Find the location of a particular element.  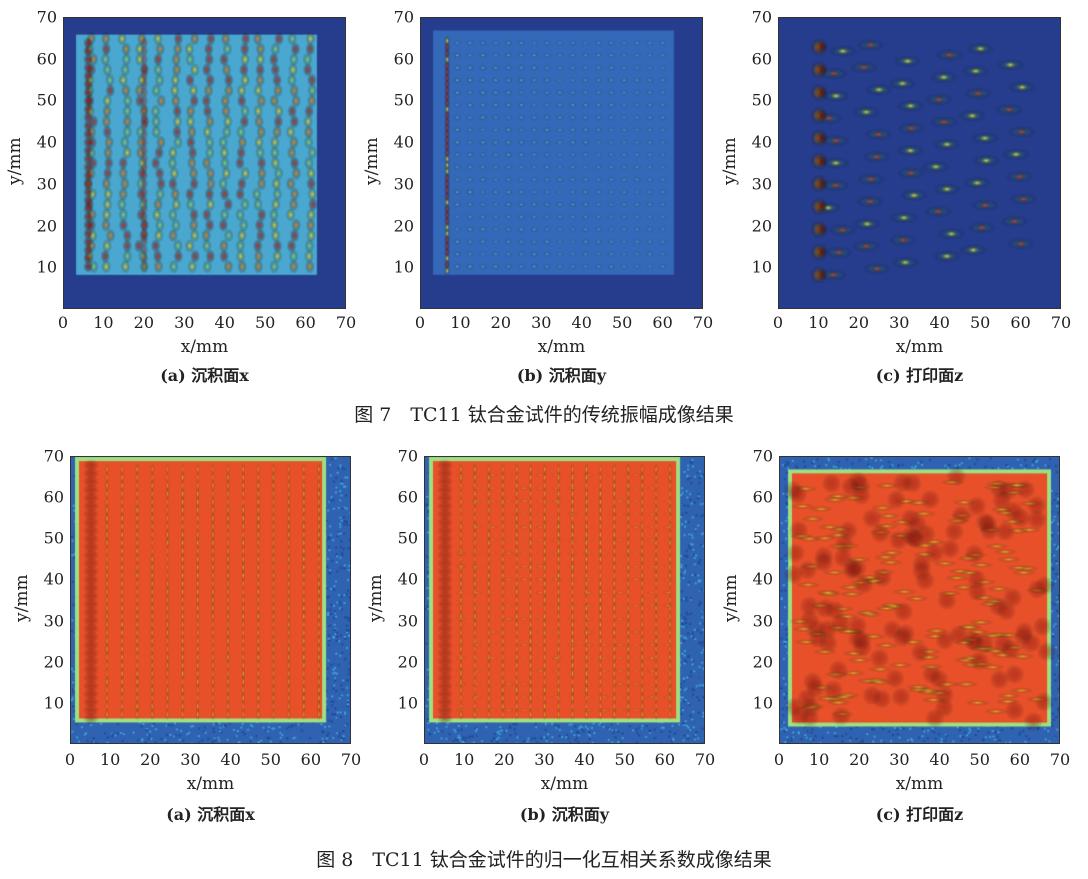

figure-8-caption: 图 8 TC11 钛合金试件的归一化互相关系数成像结果 is located at coordinates (544, 860).